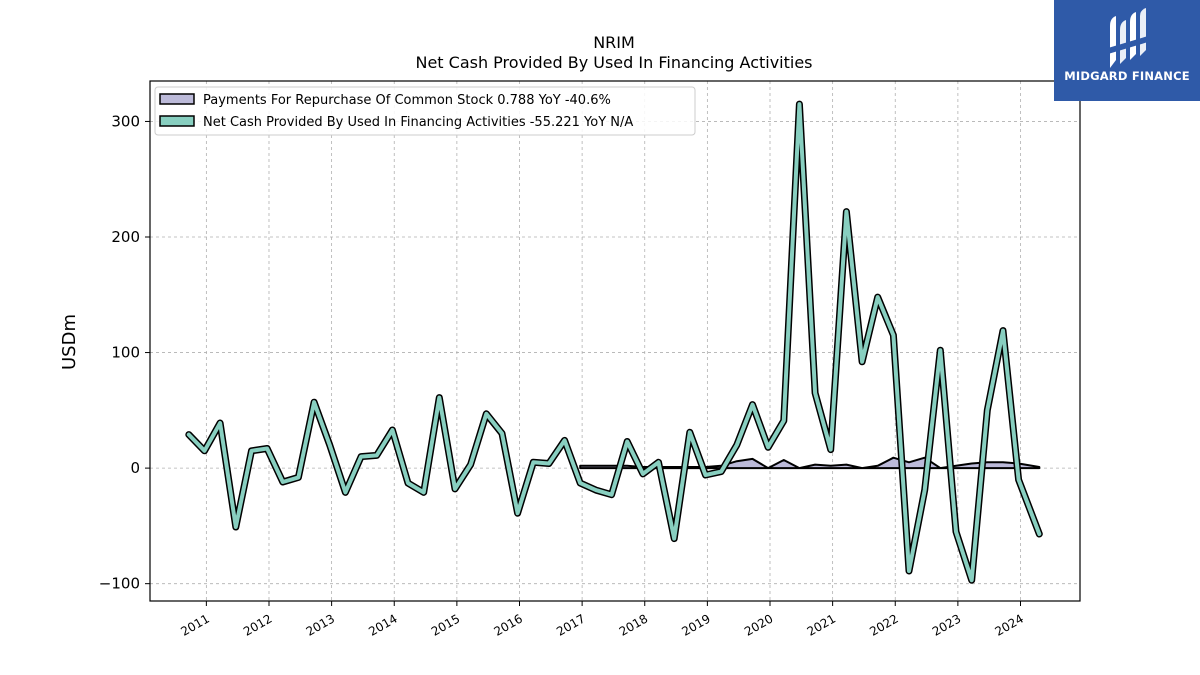 The height and width of the screenshot is (675, 1200). Describe the element at coordinates (320, 624) in the screenshot. I see `x-tick-label: 2013` at that location.